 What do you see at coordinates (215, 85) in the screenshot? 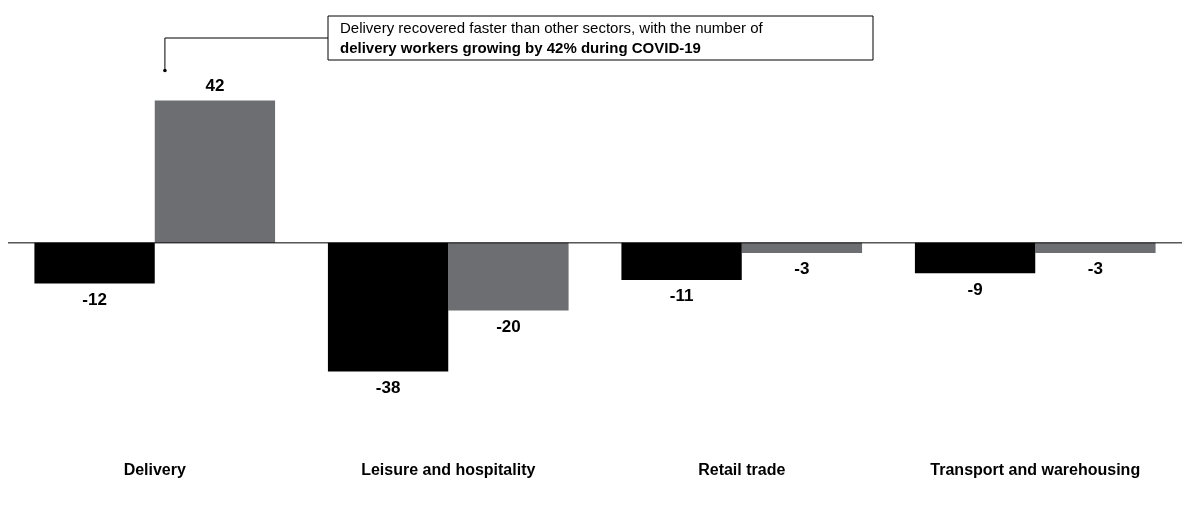
I see `data-label: 42` at bounding box center [215, 85].